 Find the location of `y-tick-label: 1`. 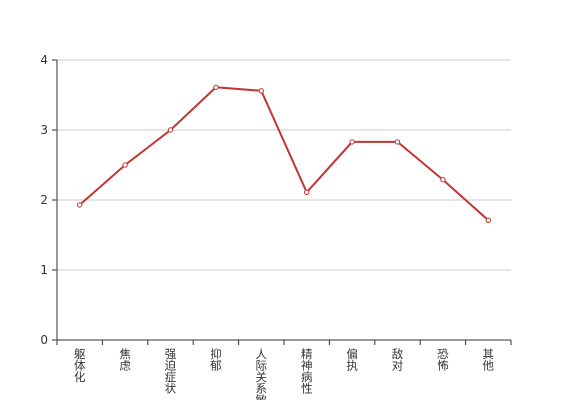

y-tick-label: 1 is located at coordinates (44, 270).